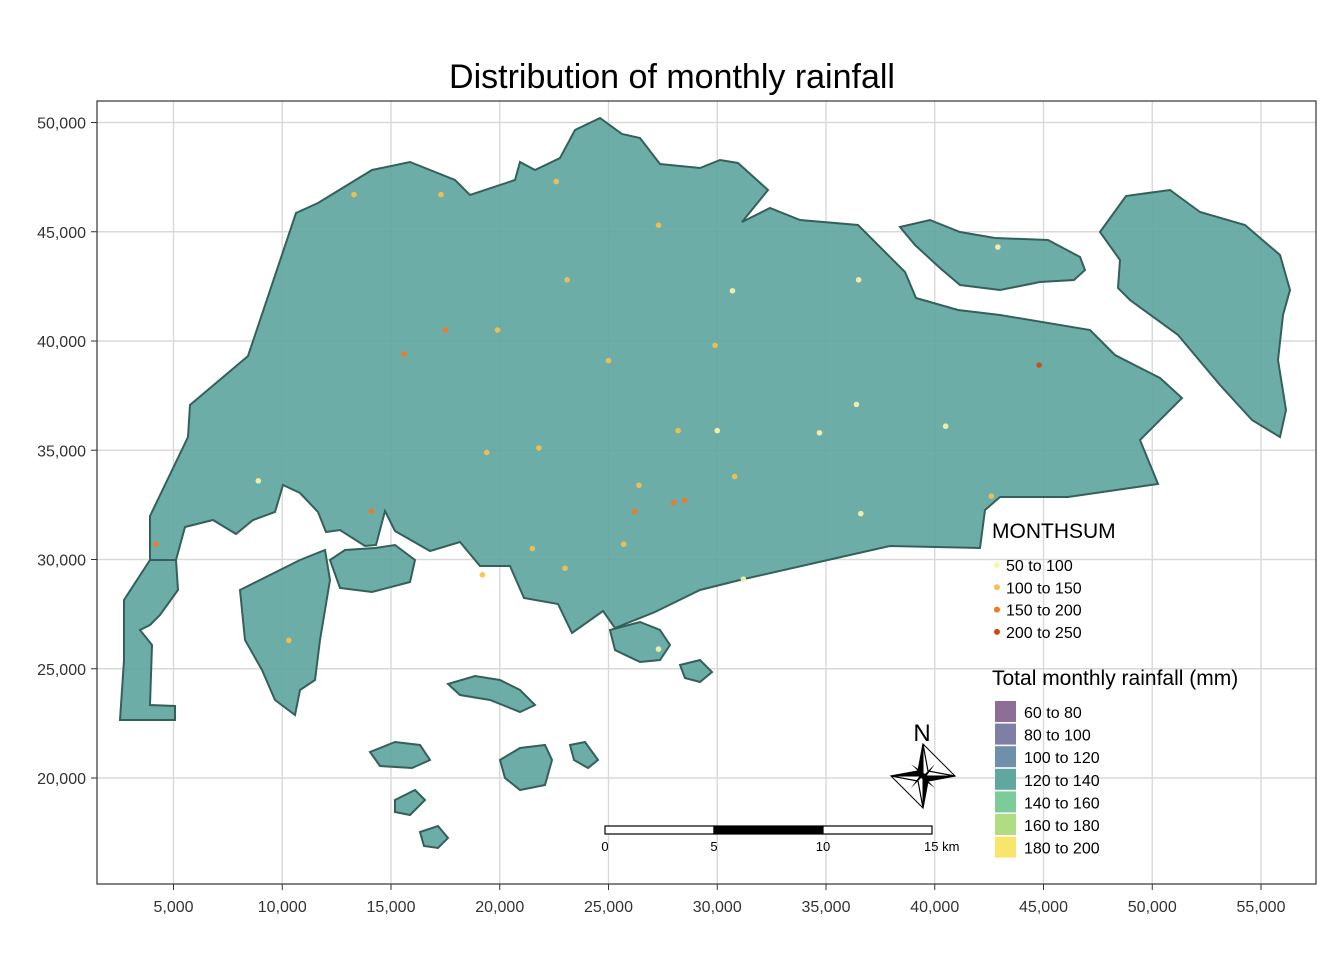 This screenshot has width=1344, height=960. What do you see at coordinates (1044, 633) in the screenshot?
I see `station-legend-label: 200 to 250` at bounding box center [1044, 633].